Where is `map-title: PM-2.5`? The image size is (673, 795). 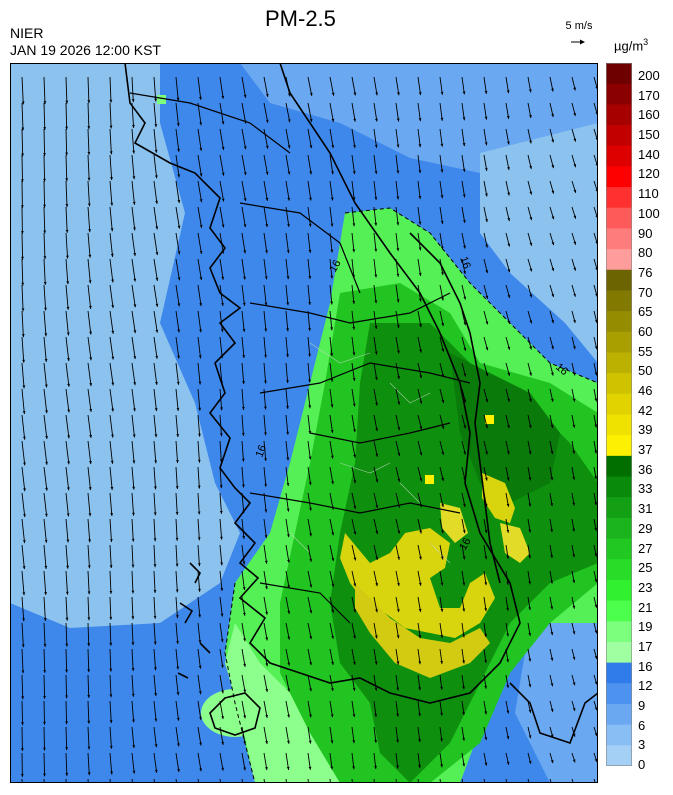
map-title: PM-2.5 is located at coordinates (300, 18).